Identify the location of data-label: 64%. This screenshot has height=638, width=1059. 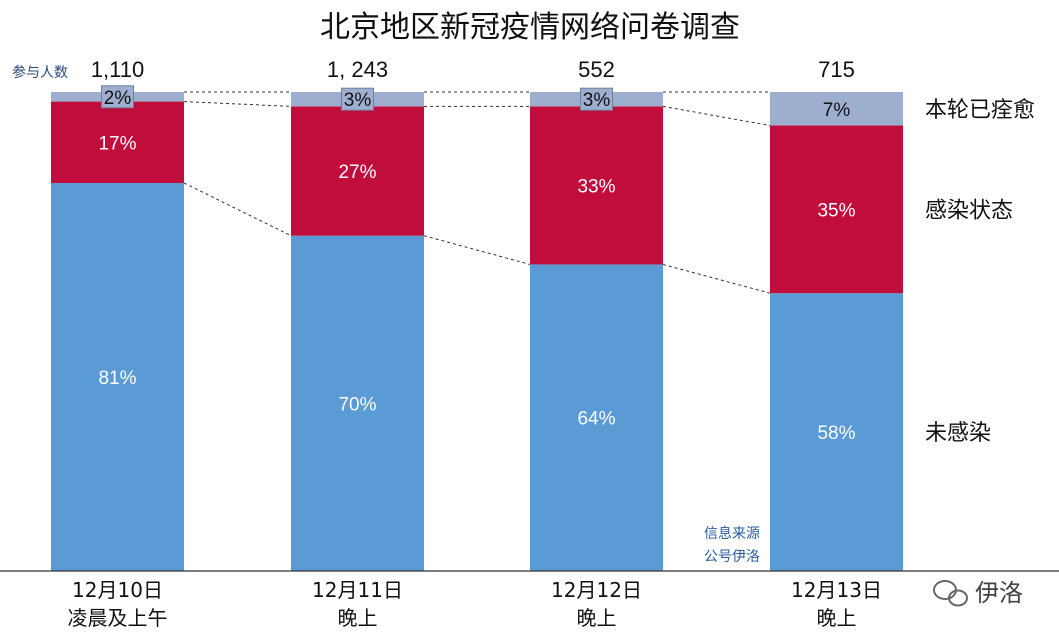
(596, 419).